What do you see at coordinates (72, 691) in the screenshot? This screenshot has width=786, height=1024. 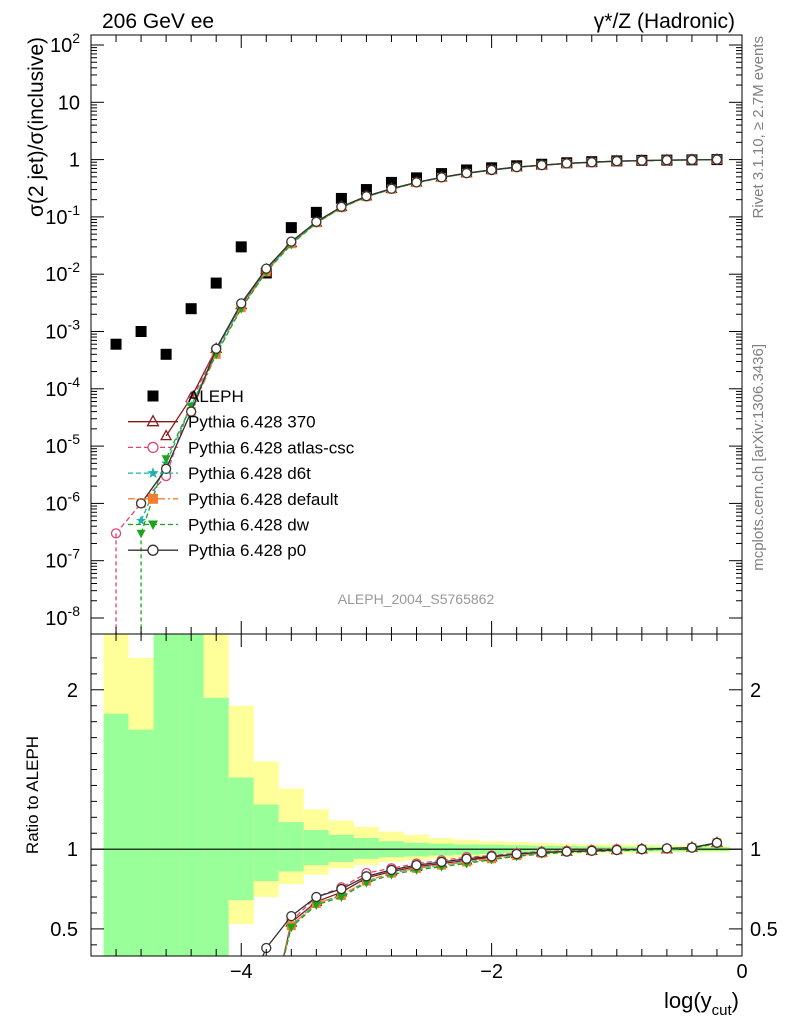 I see `ratio-y-tick-label: 2` at bounding box center [72, 691].